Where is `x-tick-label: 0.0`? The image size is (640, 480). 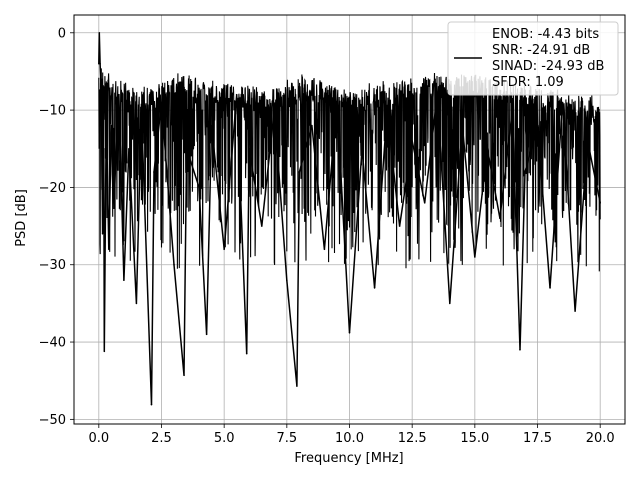
x-tick-label: 0.0 is located at coordinates (98, 438).